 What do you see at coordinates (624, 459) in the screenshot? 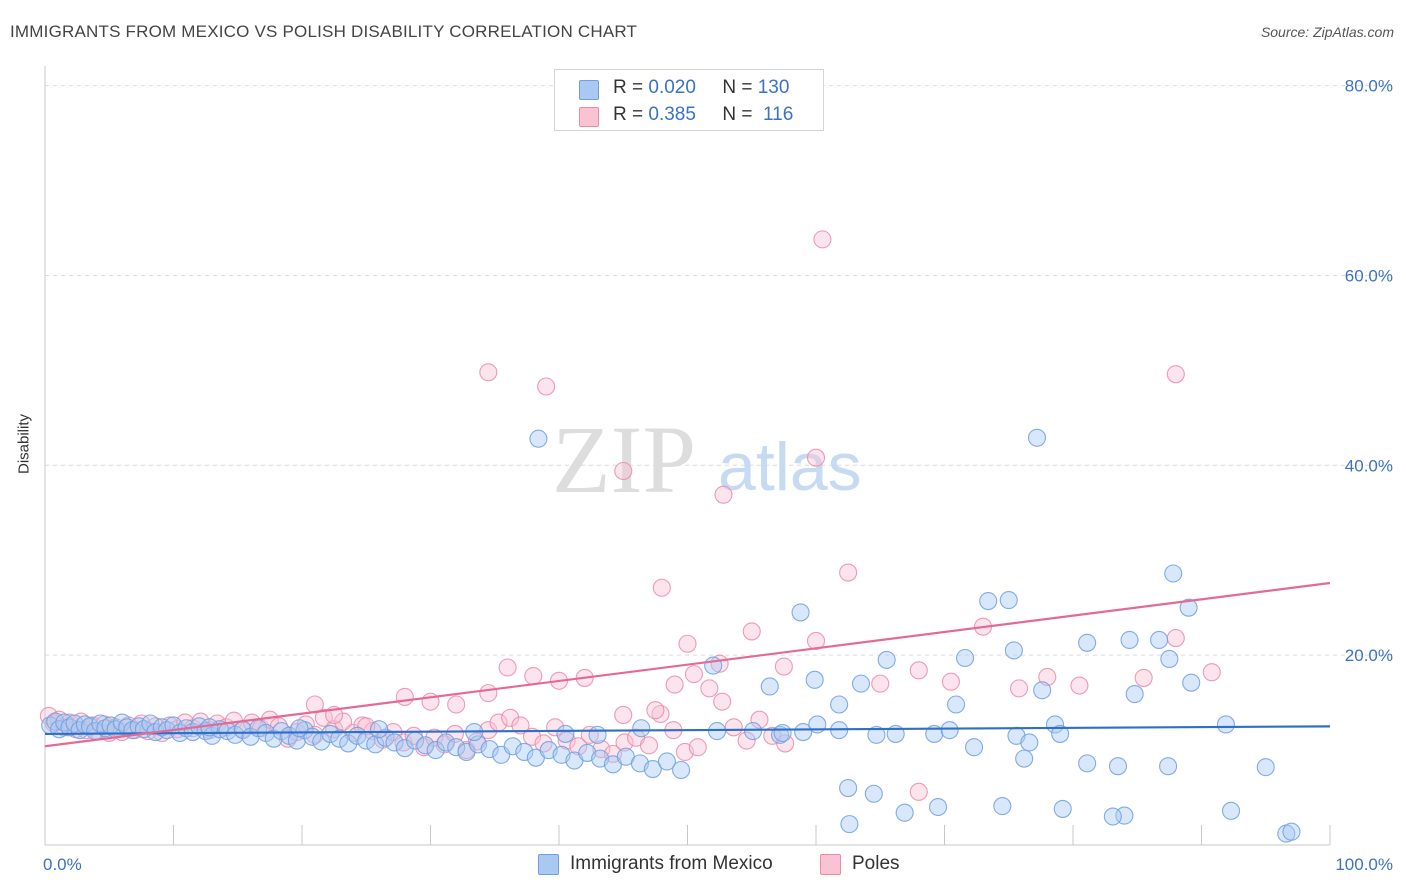
I see `watermark-zip: ZIP` at bounding box center [624, 459].